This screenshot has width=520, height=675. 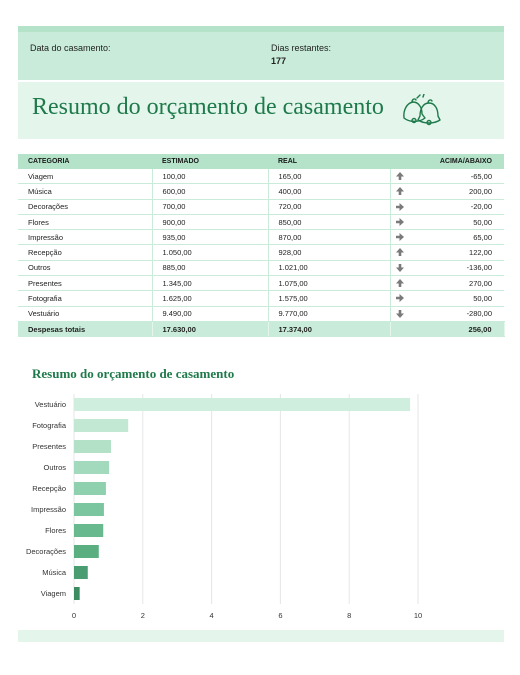 I want to click on estimated-cell: 1.050,00, so click(x=210, y=252).